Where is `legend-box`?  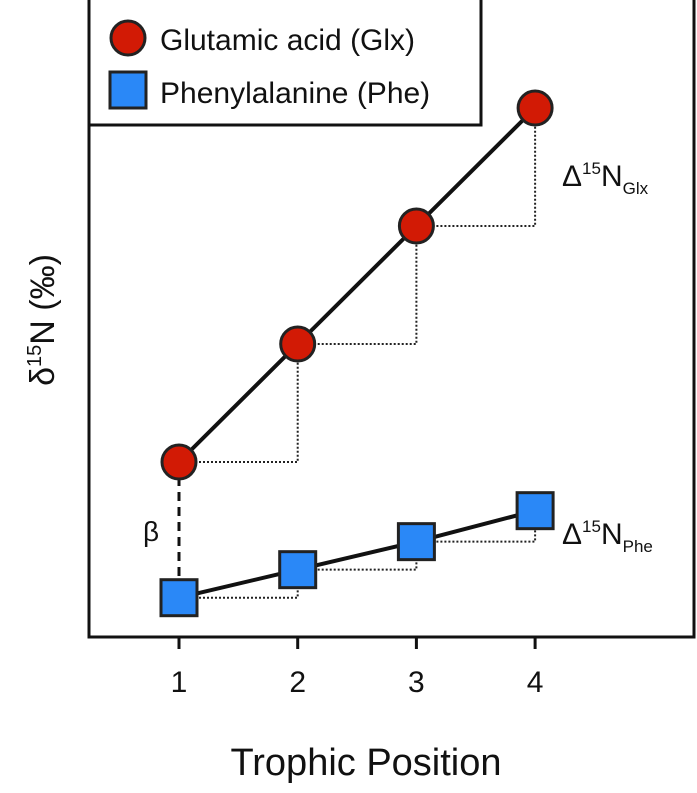 legend-box is located at coordinates (285, 63).